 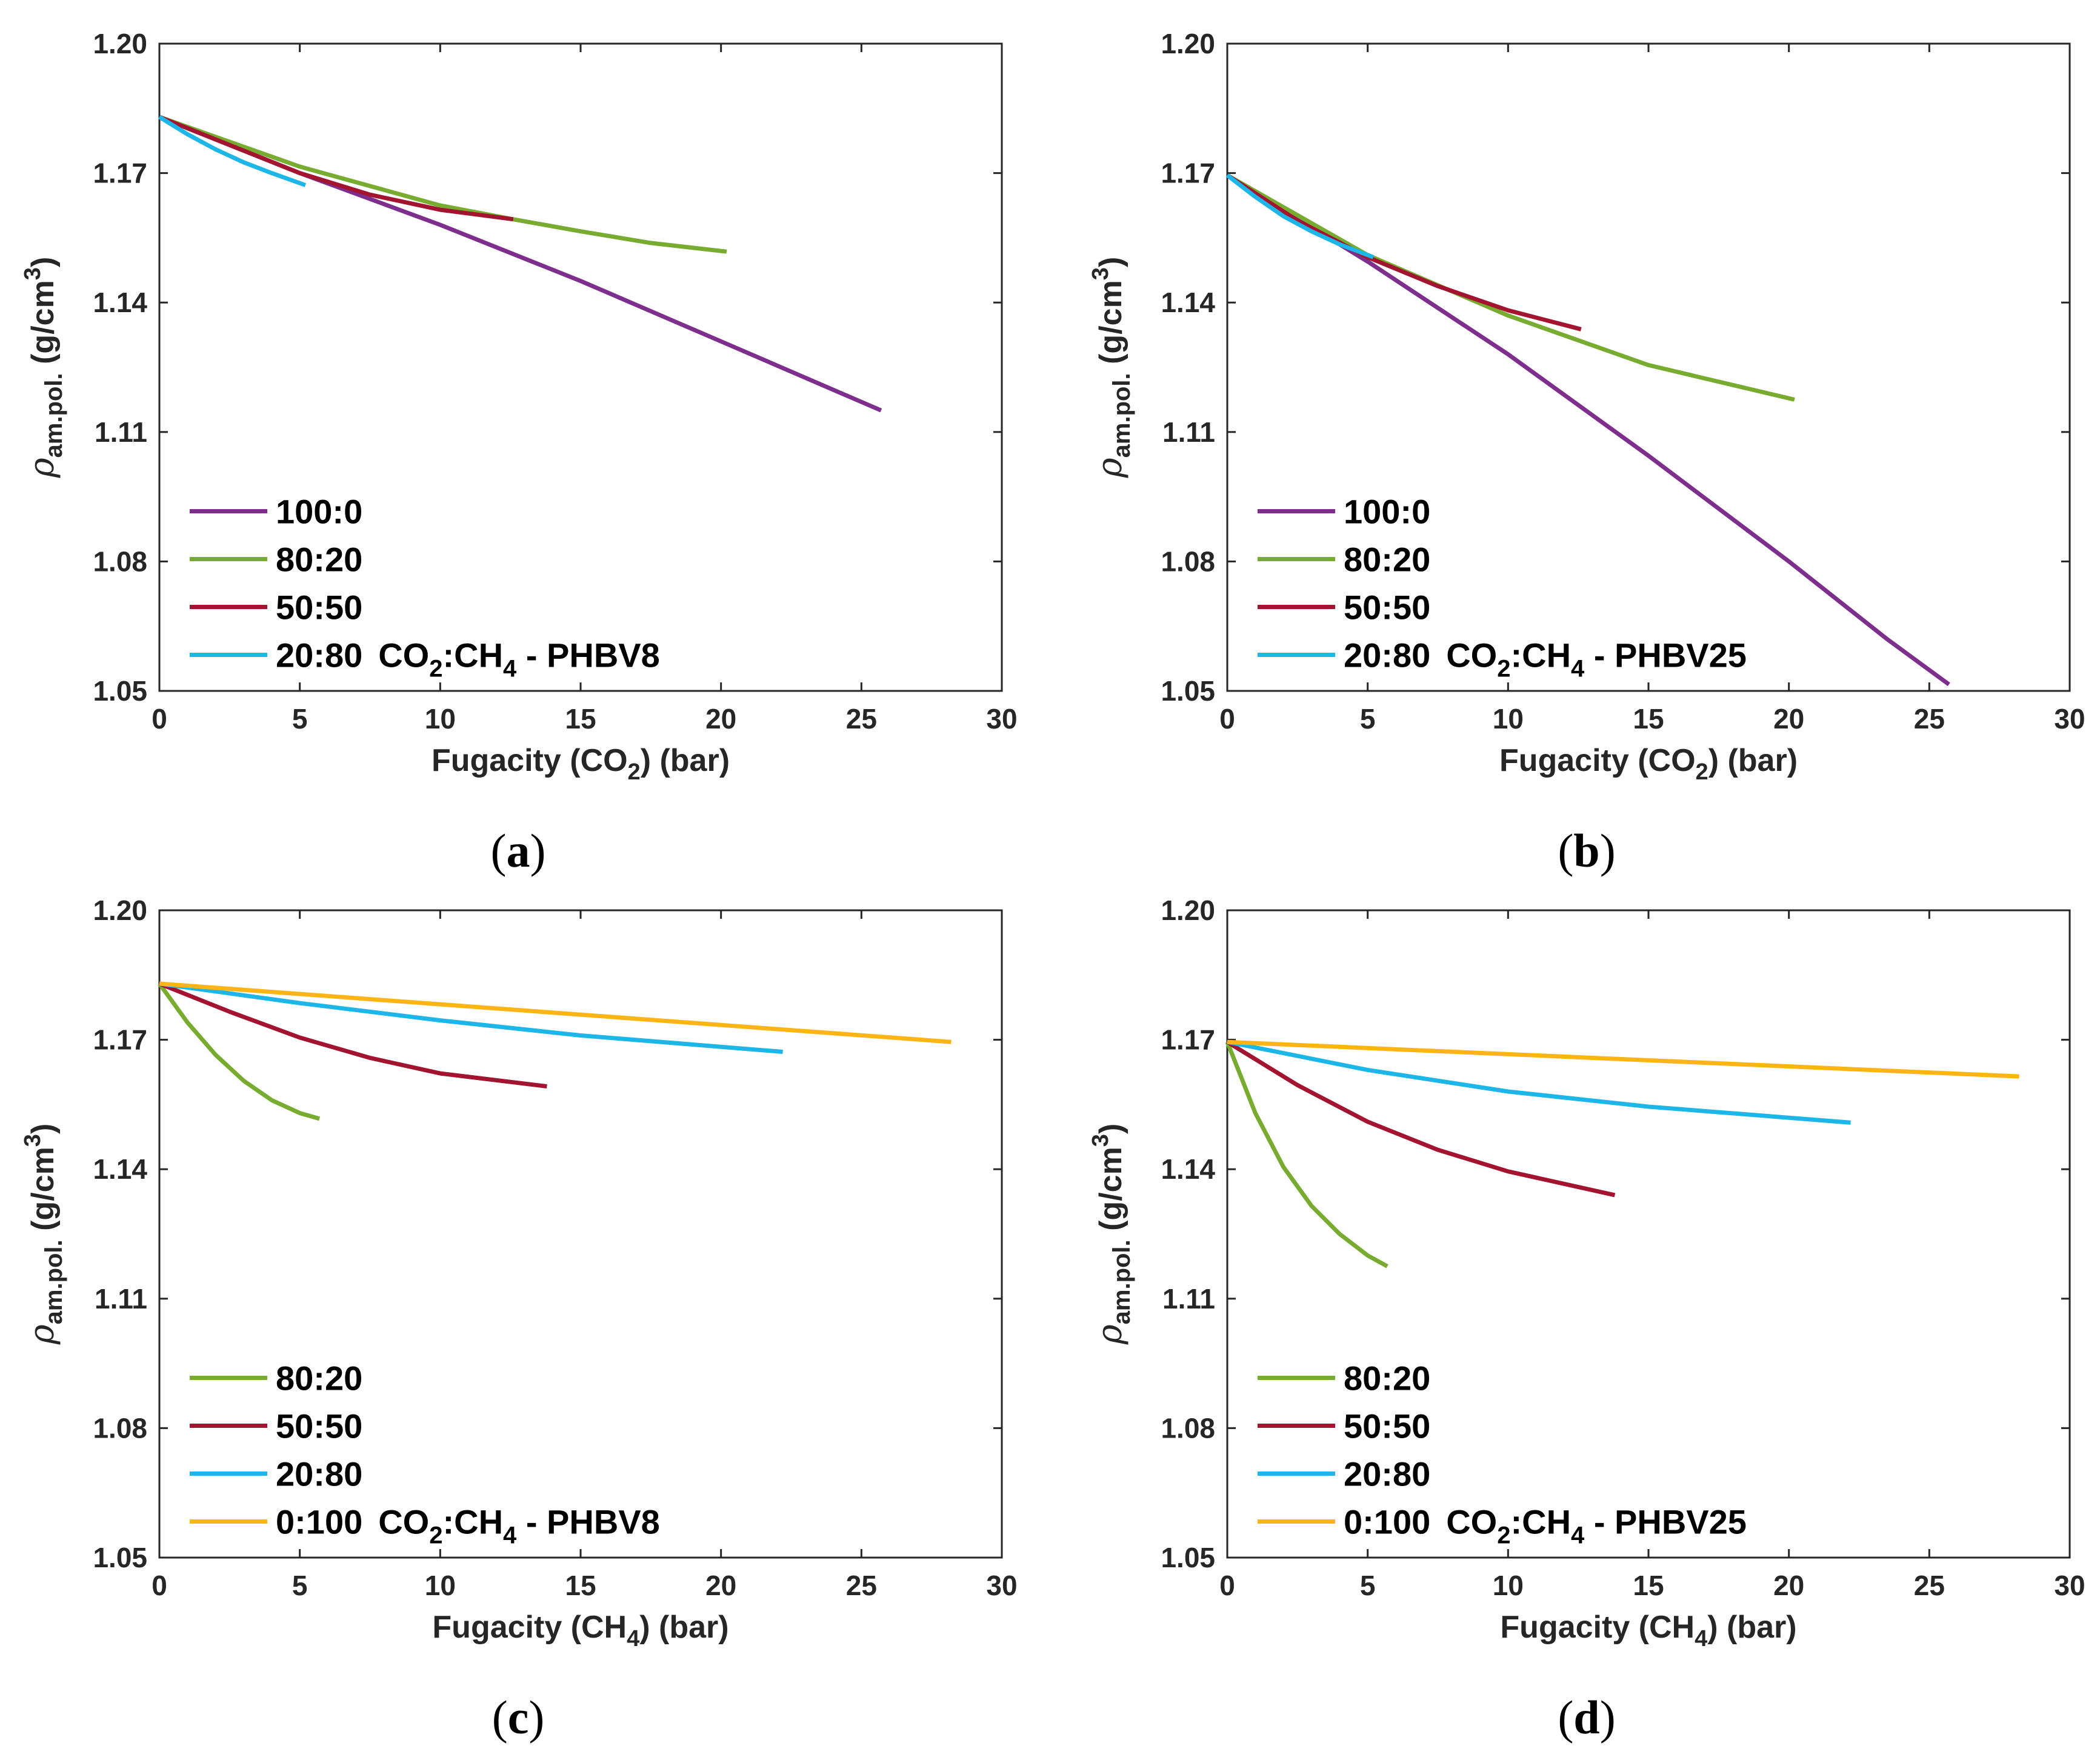 I want to click on legend-label: 20:80 CO2:CH4 - PHBV8, so click(x=468, y=659).